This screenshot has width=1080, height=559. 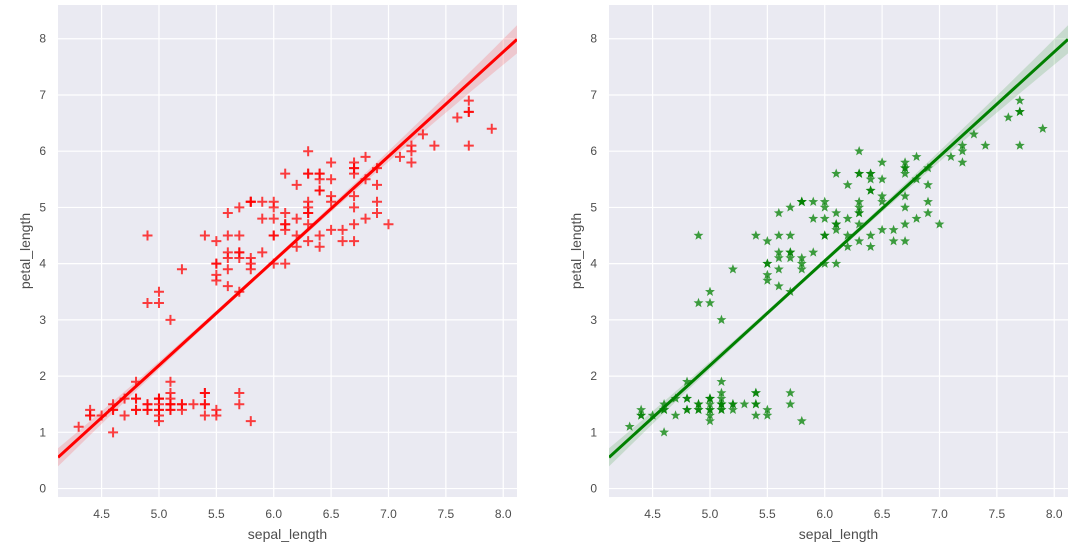 I want to click on y-tick-label: 2, so click(x=42, y=376).